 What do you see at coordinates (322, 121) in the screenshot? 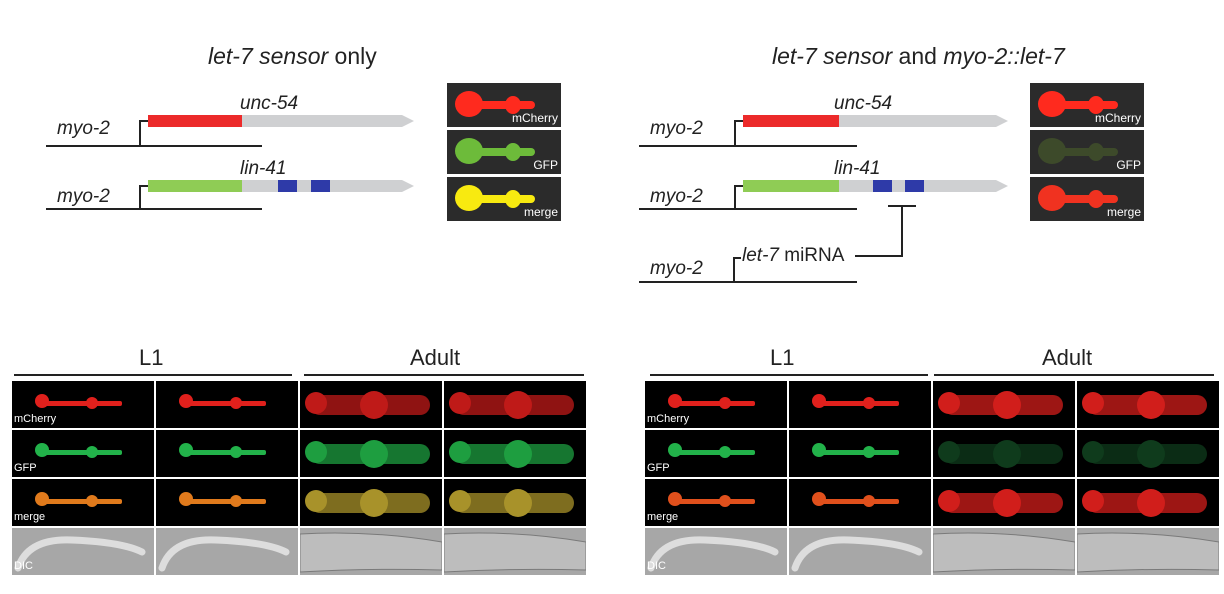
I see `utr-bar` at bounding box center [322, 121].